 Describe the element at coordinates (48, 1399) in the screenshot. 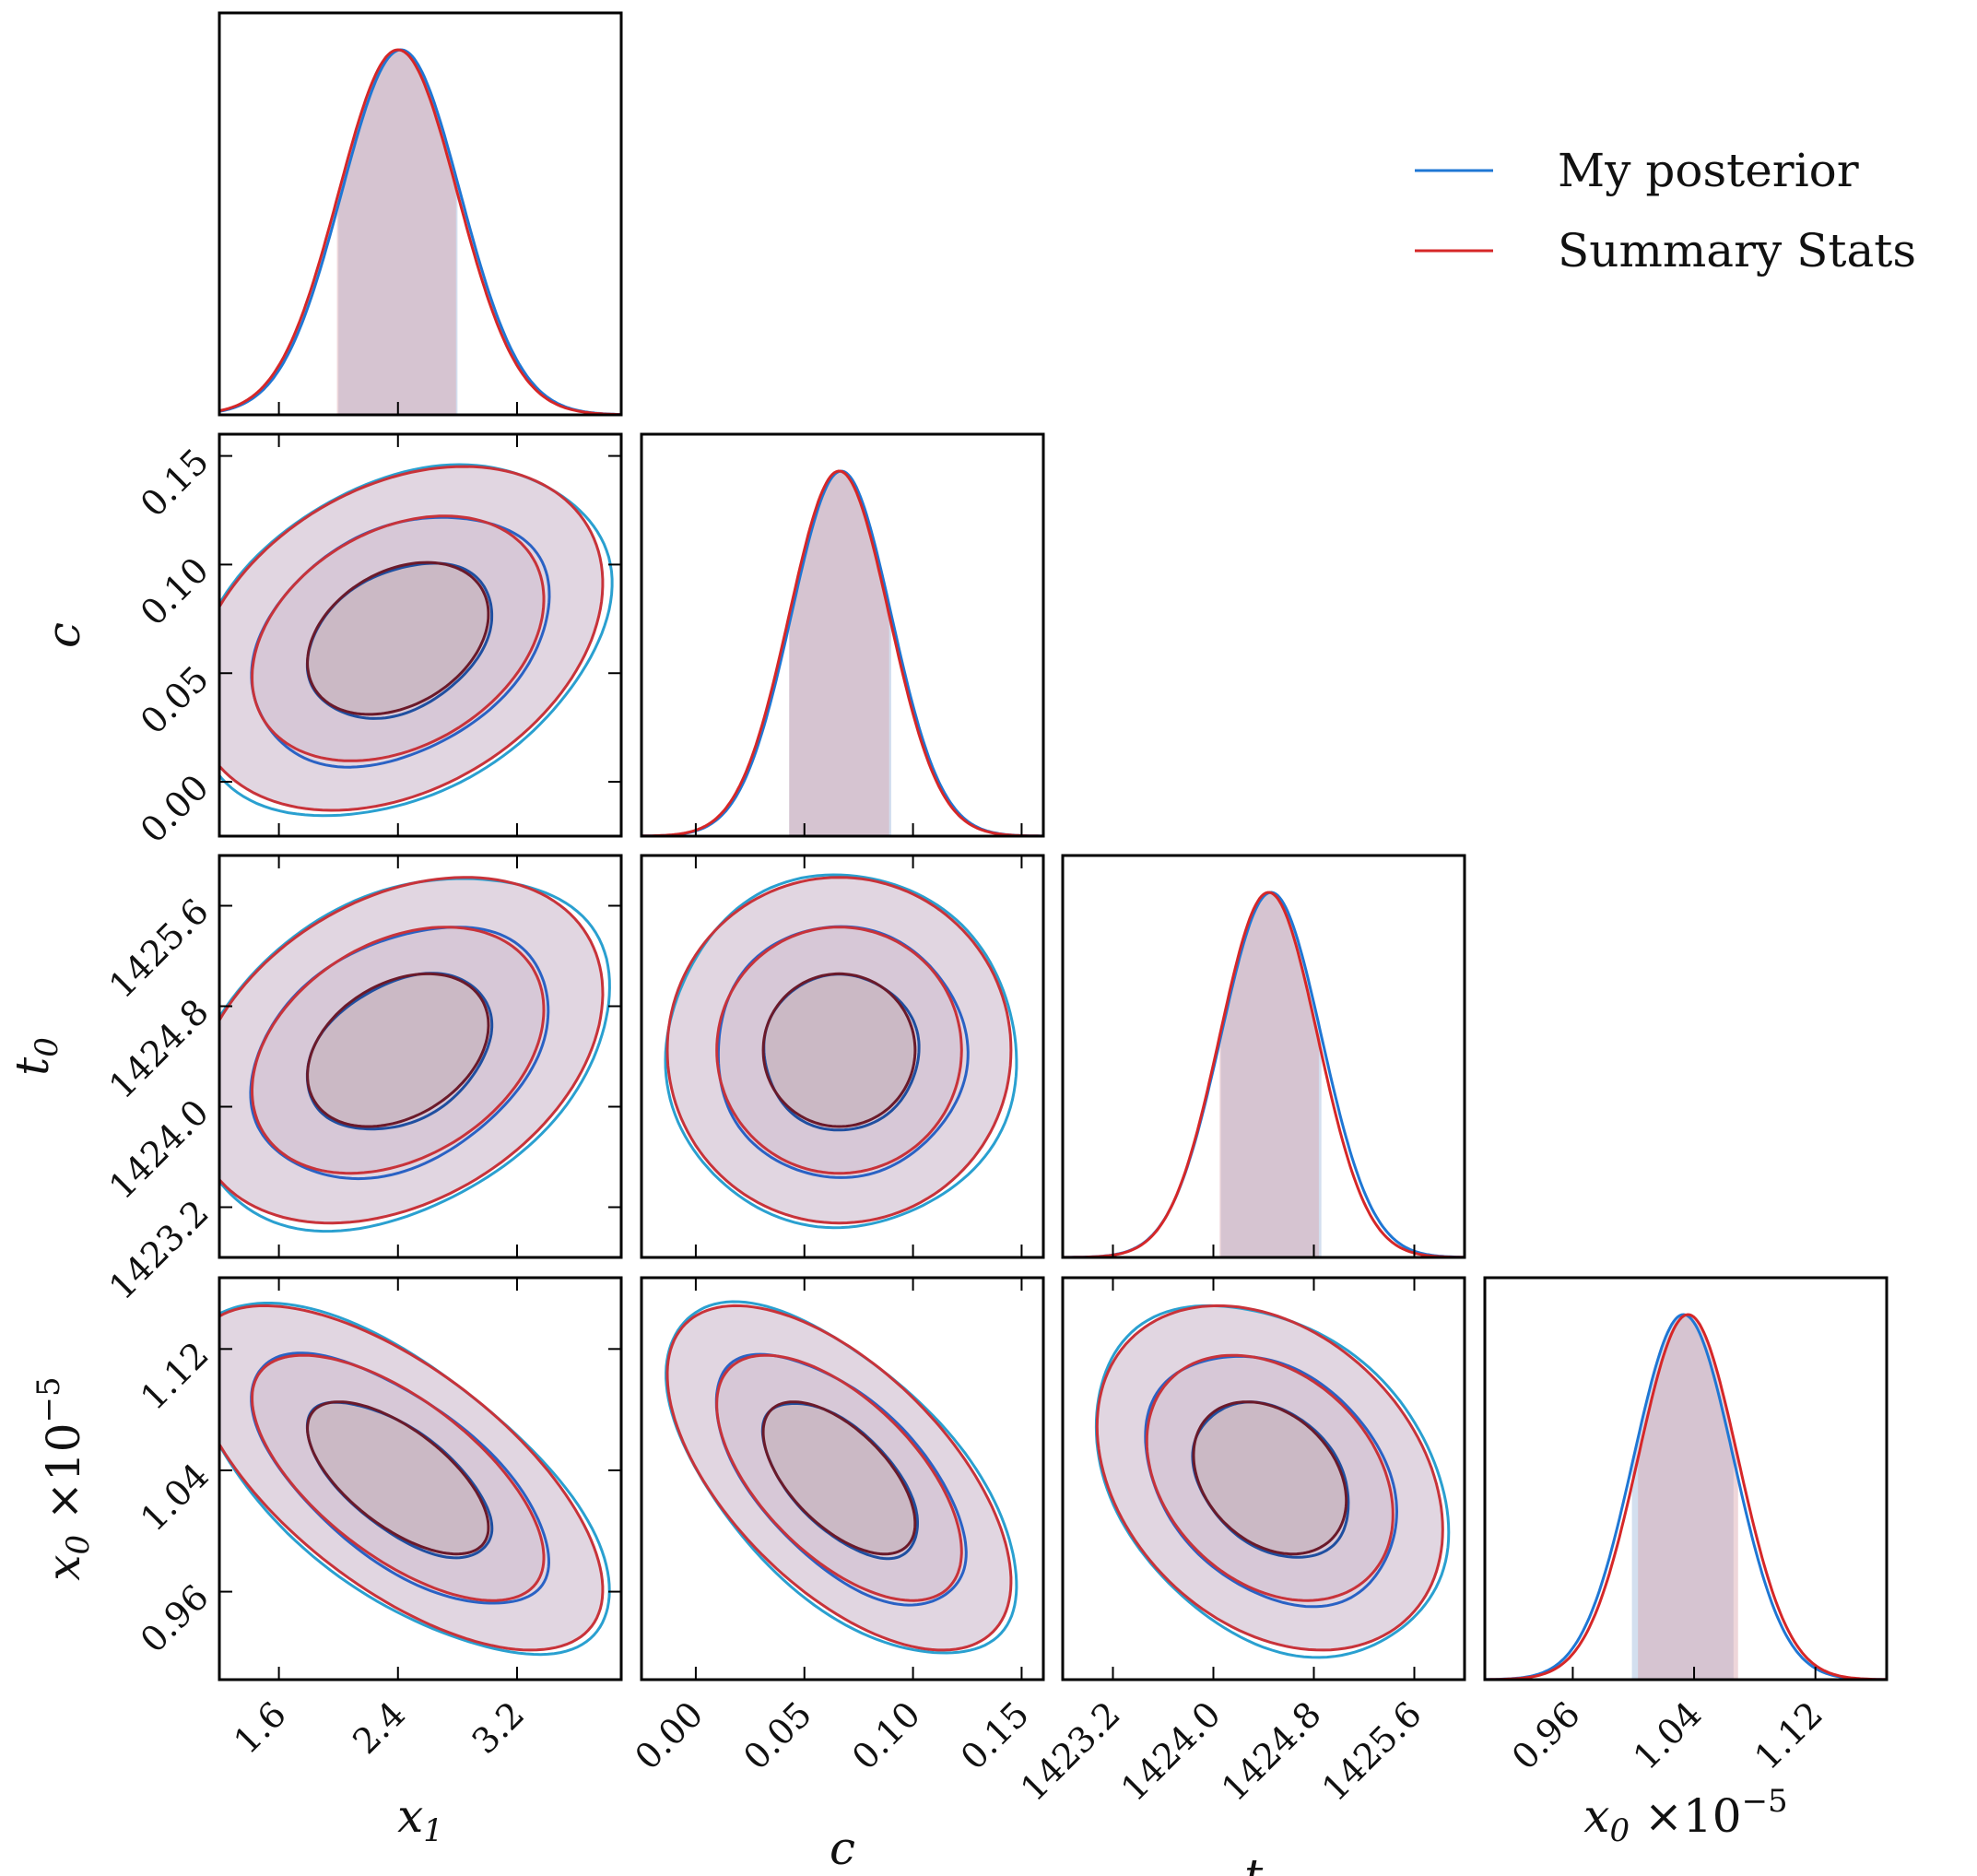

I see `label-sup: −5` at that location.